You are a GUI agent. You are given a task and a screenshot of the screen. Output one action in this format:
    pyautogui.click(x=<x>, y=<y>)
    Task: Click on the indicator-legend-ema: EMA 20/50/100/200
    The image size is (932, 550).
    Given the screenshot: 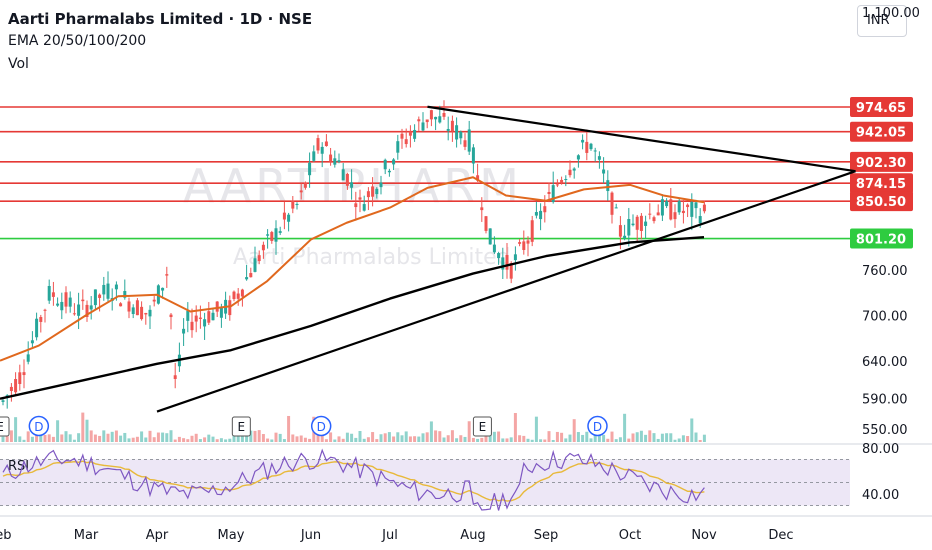 What is the action you would take?
    pyautogui.click(x=77, y=41)
    